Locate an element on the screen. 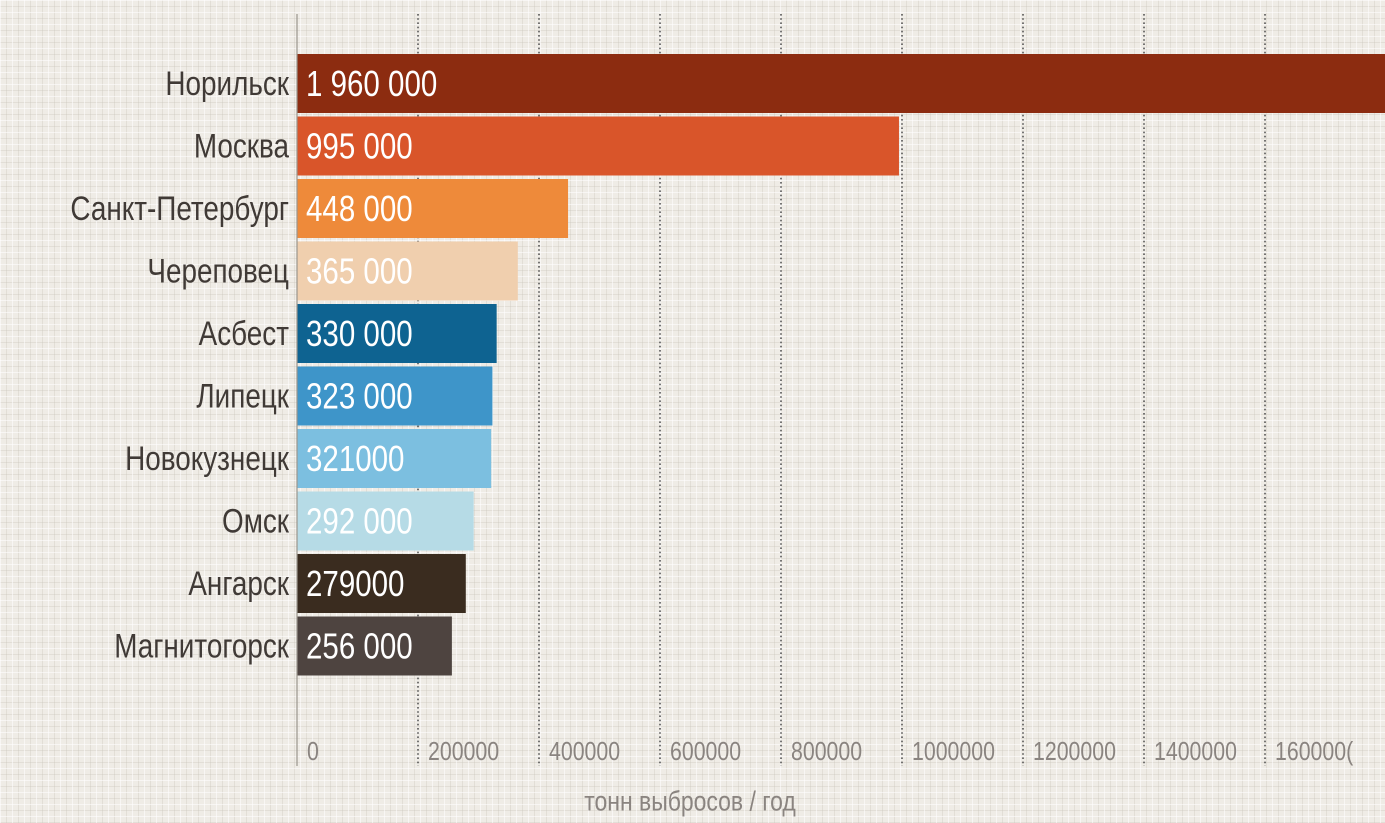 The width and height of the screenshot is (1385, 823). value-label: 323 000 is located at coordinates (359, 396).